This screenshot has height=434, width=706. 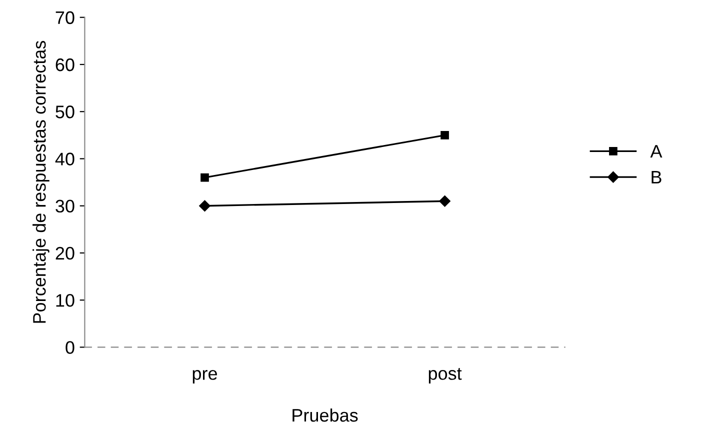 I want to click on x-axis-title: Pruebas, so click(x=325, y=415).